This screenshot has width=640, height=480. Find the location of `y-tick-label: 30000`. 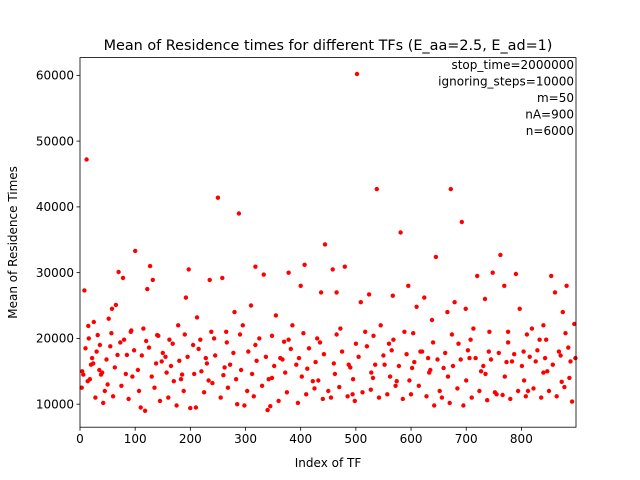

y-tick-label: 30000 is located at coordinates (55, 273).